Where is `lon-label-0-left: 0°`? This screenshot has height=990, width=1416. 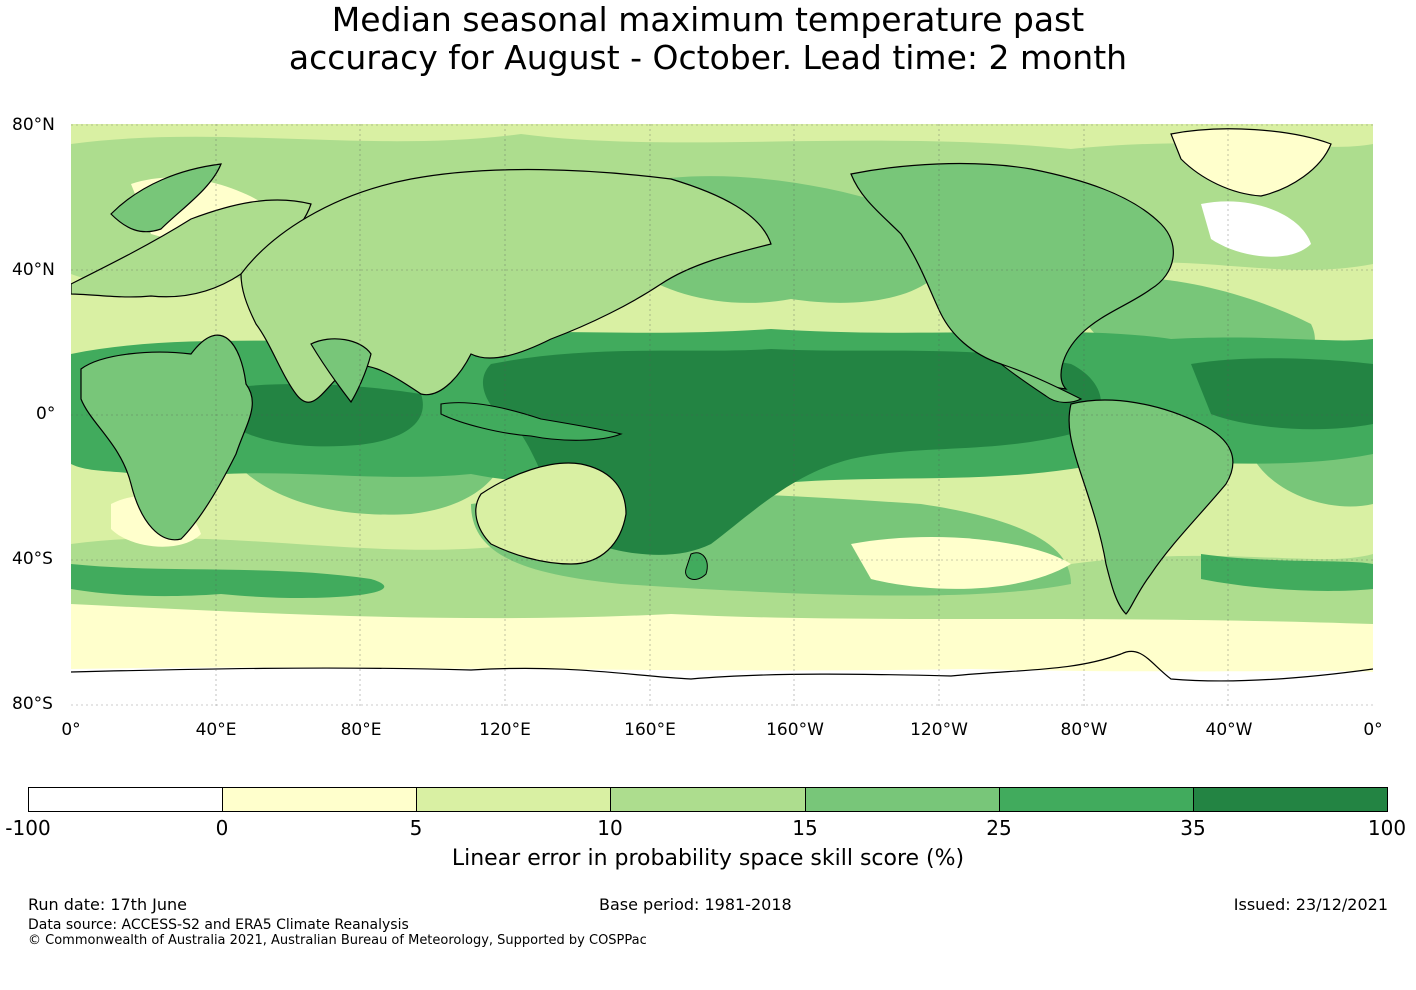
lon-label-0-left: 0° is located at coordinates (71, 730).